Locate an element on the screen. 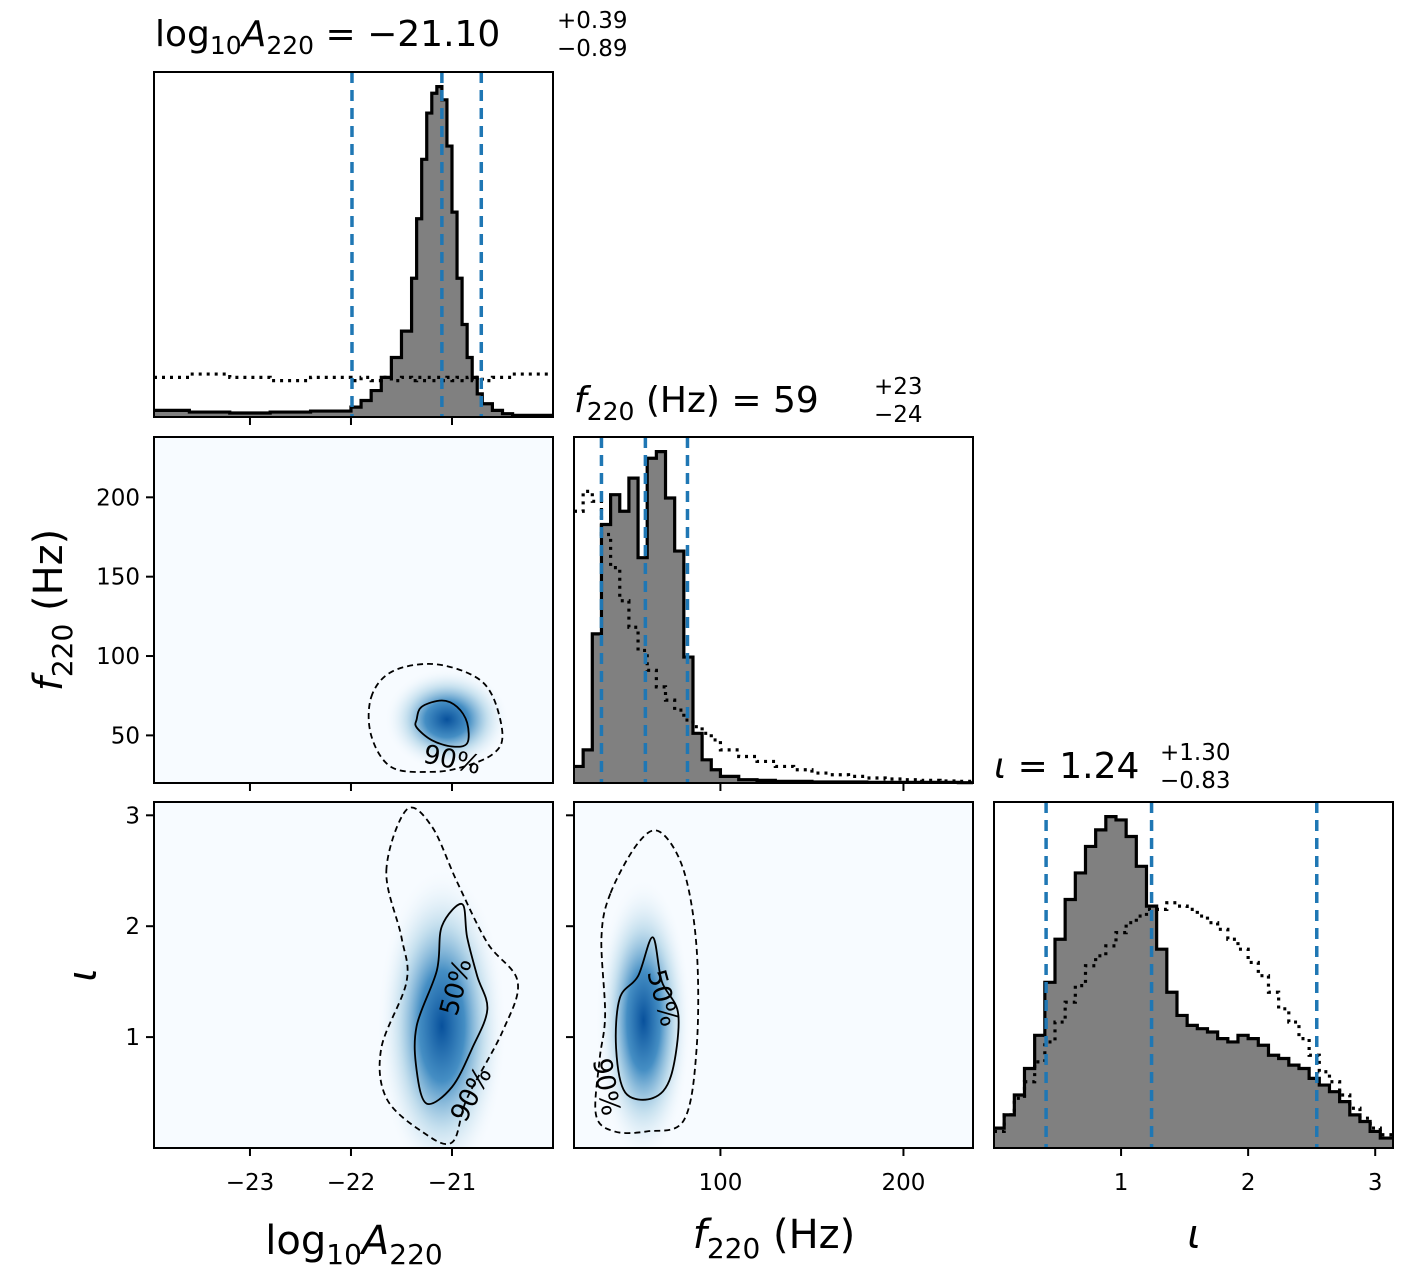 The height and width of the screenshot is (1280, 1414). joint-frame-logA-iota is located at coordinates (353, 975).